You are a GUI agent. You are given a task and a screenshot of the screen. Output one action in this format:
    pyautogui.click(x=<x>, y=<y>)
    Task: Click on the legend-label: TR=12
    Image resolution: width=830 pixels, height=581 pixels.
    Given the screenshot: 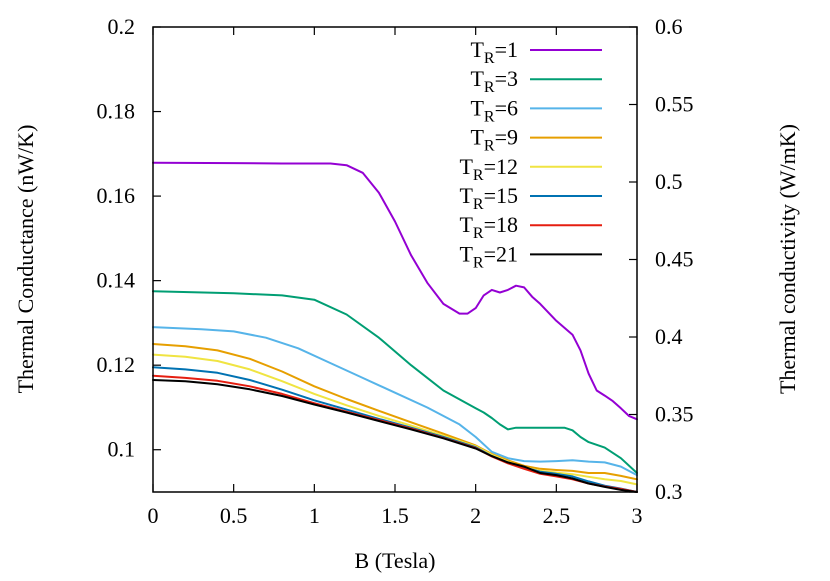 What is the action you would take?
    pyautogui.click(x=488, y=169)
    